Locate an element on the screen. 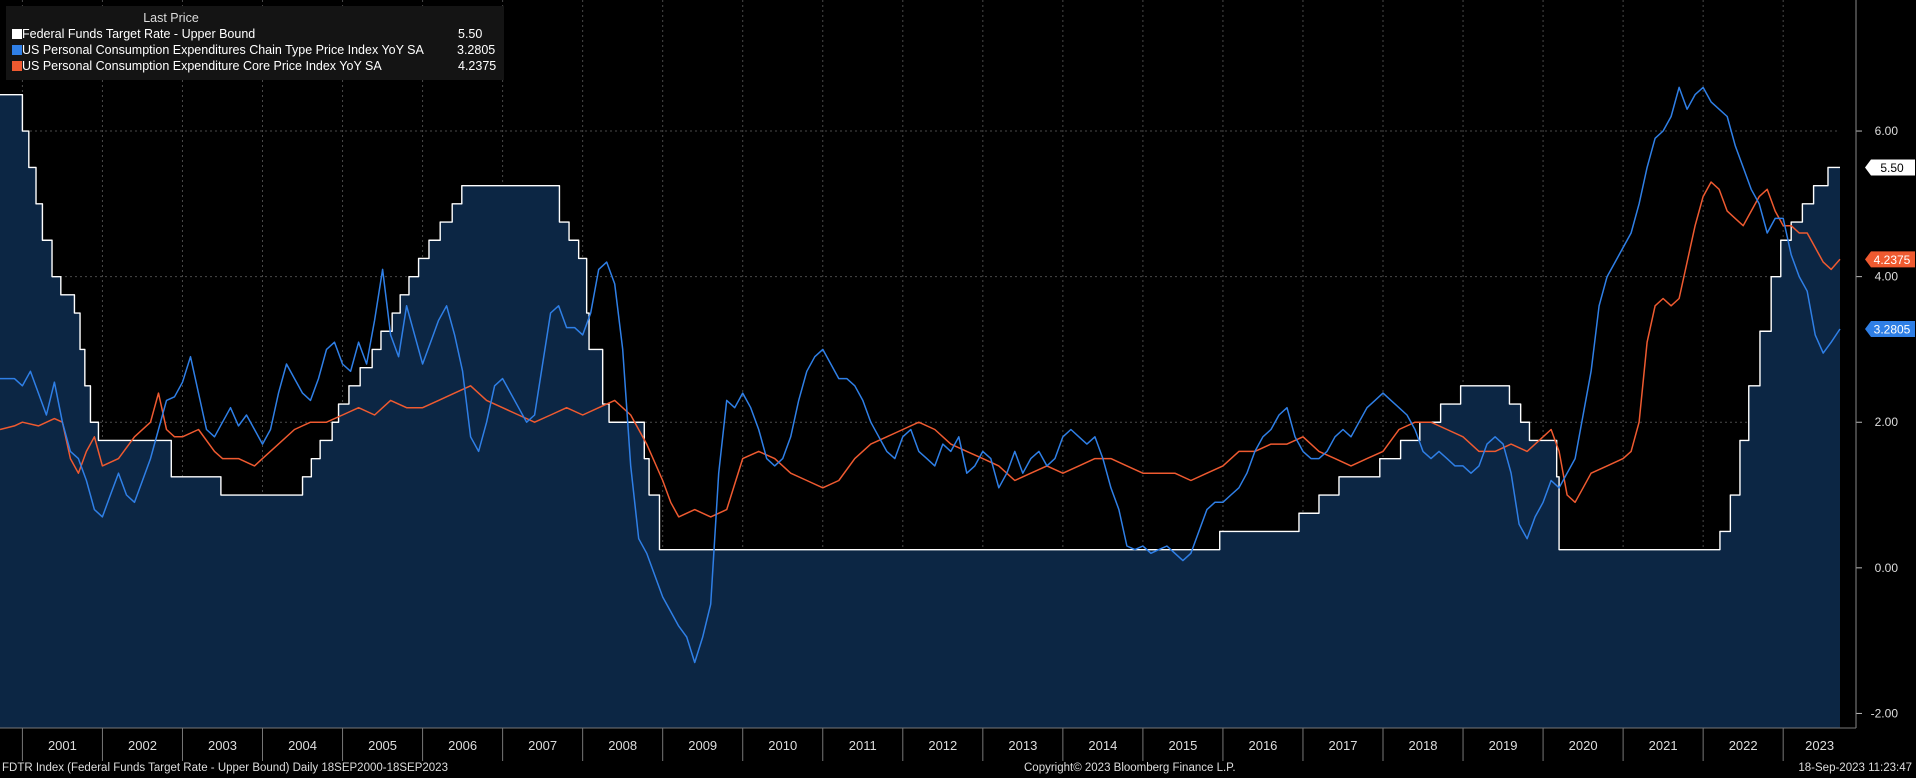 Image resolution: width=1916 pixels, height=778 pixels. x-tick-label: 2005 is located at coordinates (382, 745).